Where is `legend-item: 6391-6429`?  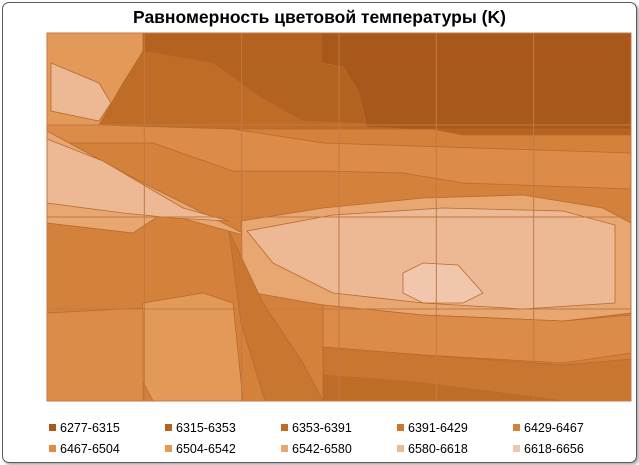
legend-item: 6391-6429 is located at coordinates (455, 427).